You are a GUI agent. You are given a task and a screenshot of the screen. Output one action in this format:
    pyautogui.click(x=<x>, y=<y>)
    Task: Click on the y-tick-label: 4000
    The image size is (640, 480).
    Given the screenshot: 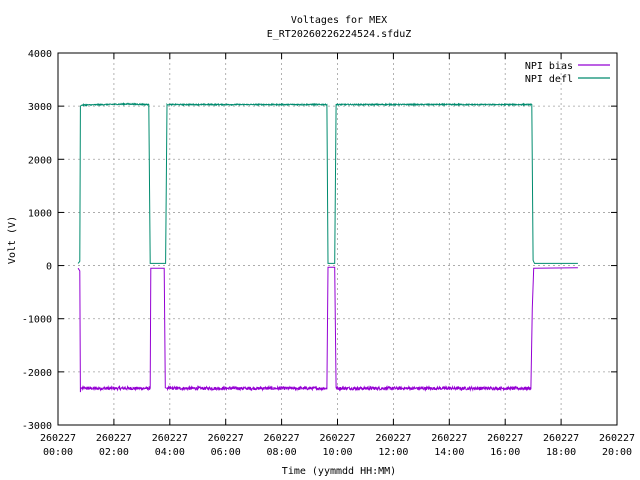 What is the action you would take?
    pyautogui.click(x=40, y=54)
    